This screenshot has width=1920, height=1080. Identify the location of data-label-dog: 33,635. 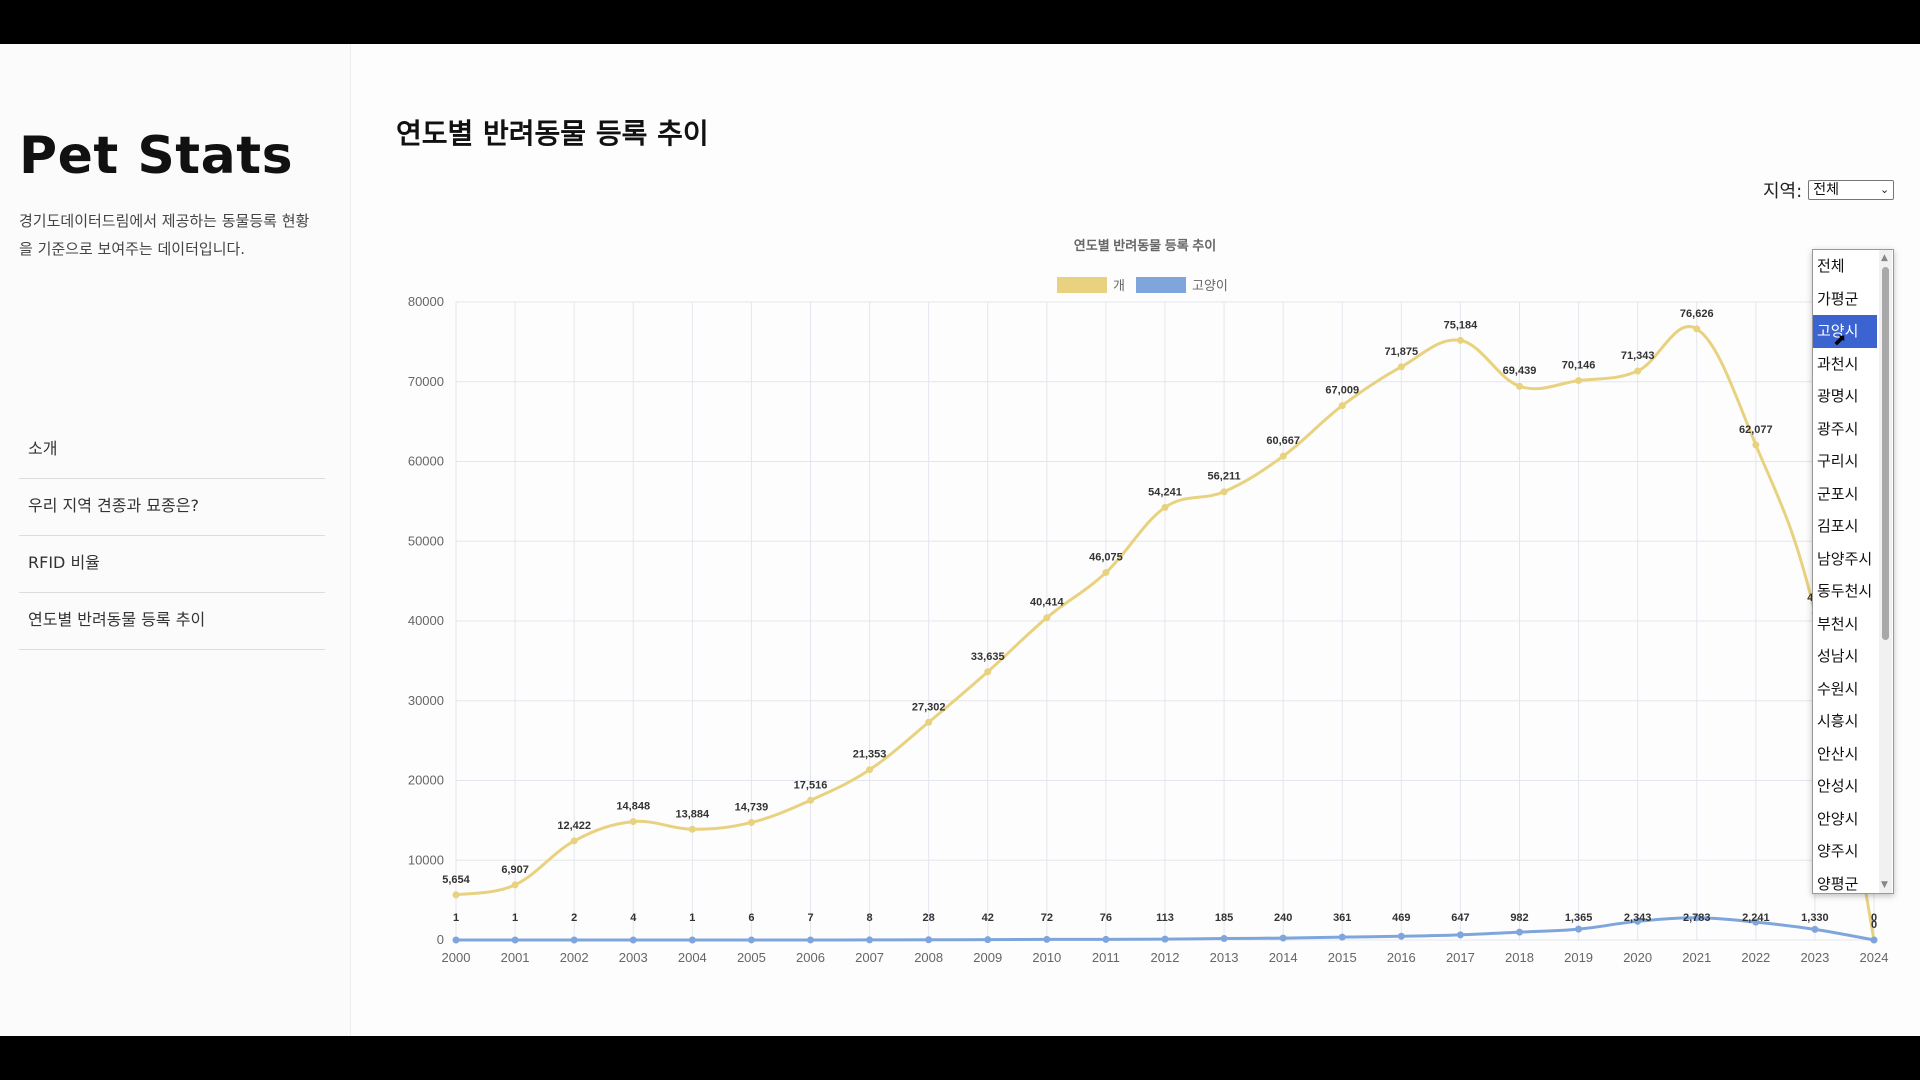
(988, 657).